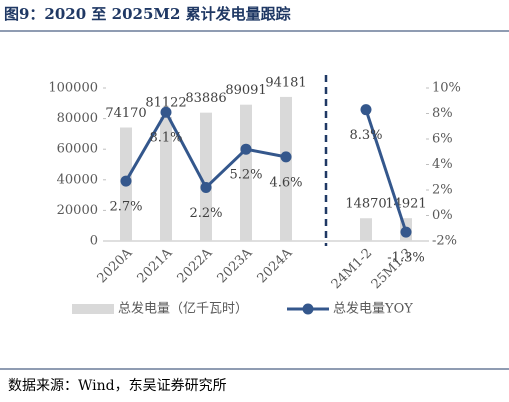 The width and height of the screenshot is (509, 402). Describe the element at coordinates (205, 98) in the screenshot. I see `bar-label: 83886` at that location.